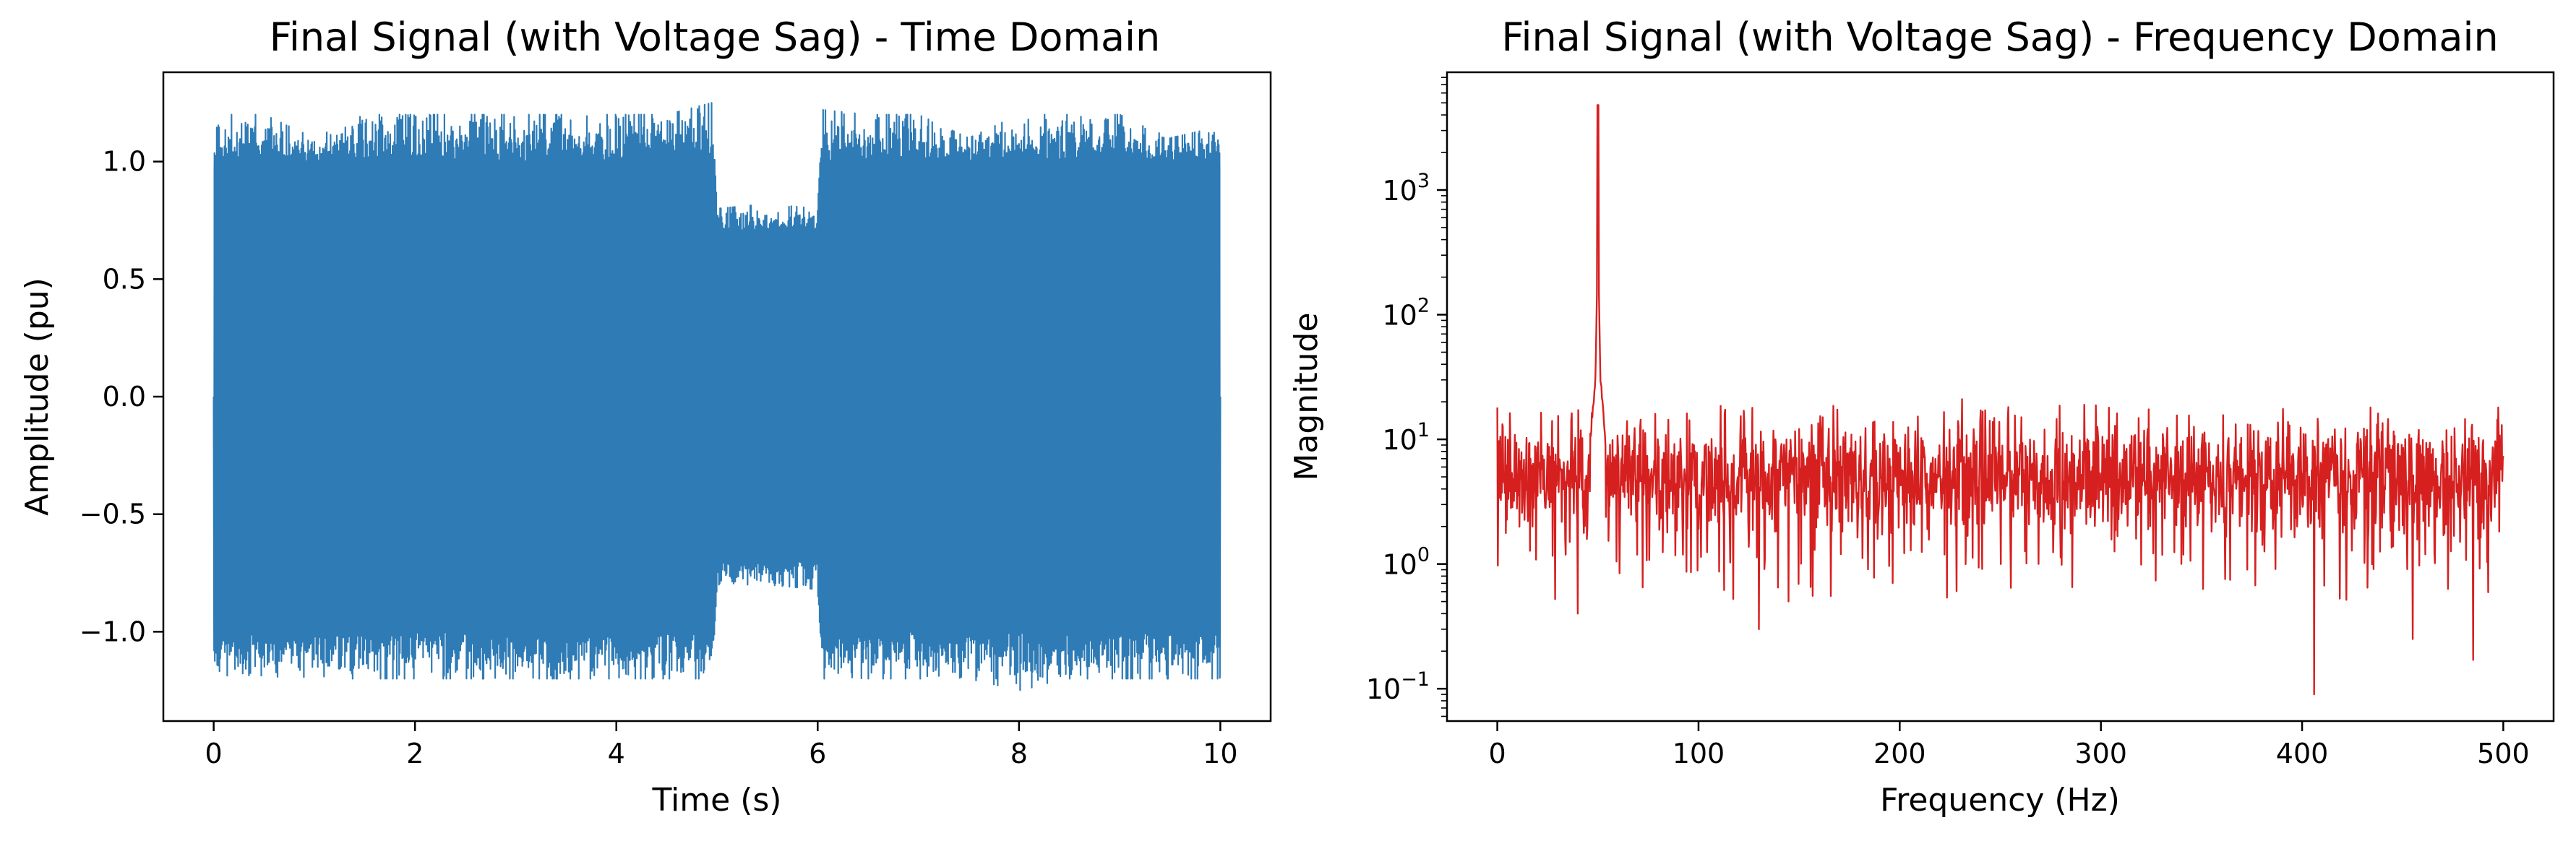 This screenshot has width=2576, height=841. Describe the element at coordinates (415, 753) in the screenshot. I see `x-tick-label: 2` at that location.